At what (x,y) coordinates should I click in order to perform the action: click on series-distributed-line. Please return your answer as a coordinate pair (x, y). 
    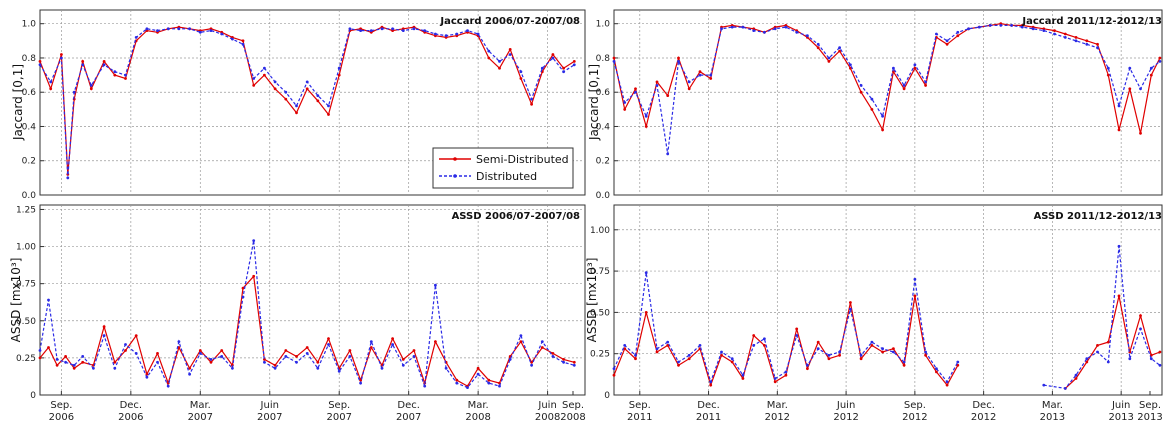
    Looking at the image, I should click on (887, 89).